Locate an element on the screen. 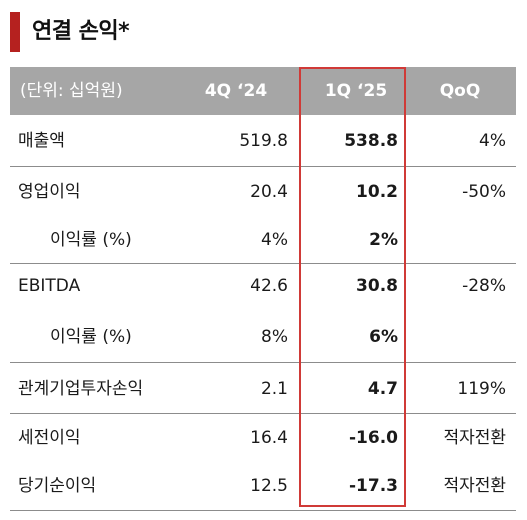  table-row: 영업이익 20.4 10.2 -50% is located at coordinates (263, 192).